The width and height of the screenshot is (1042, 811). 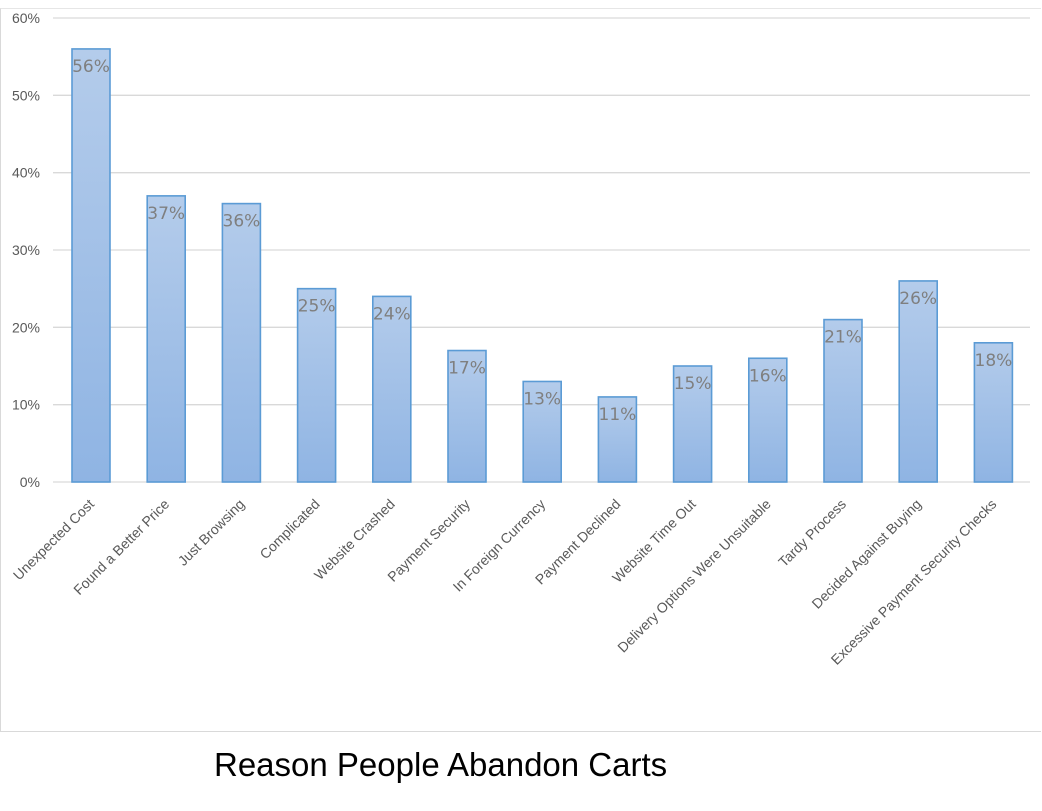 What do you see at coordinates (914, 582) in the screenshot?
I see `x-tick-label: Excessive Payment Security Checks` at bounding box center [914, 582].